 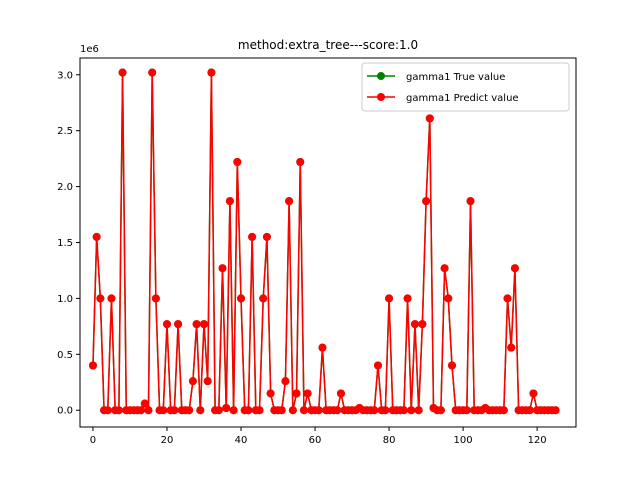 I want to click on x-tick-label: 20, so click(x=167, y=440).